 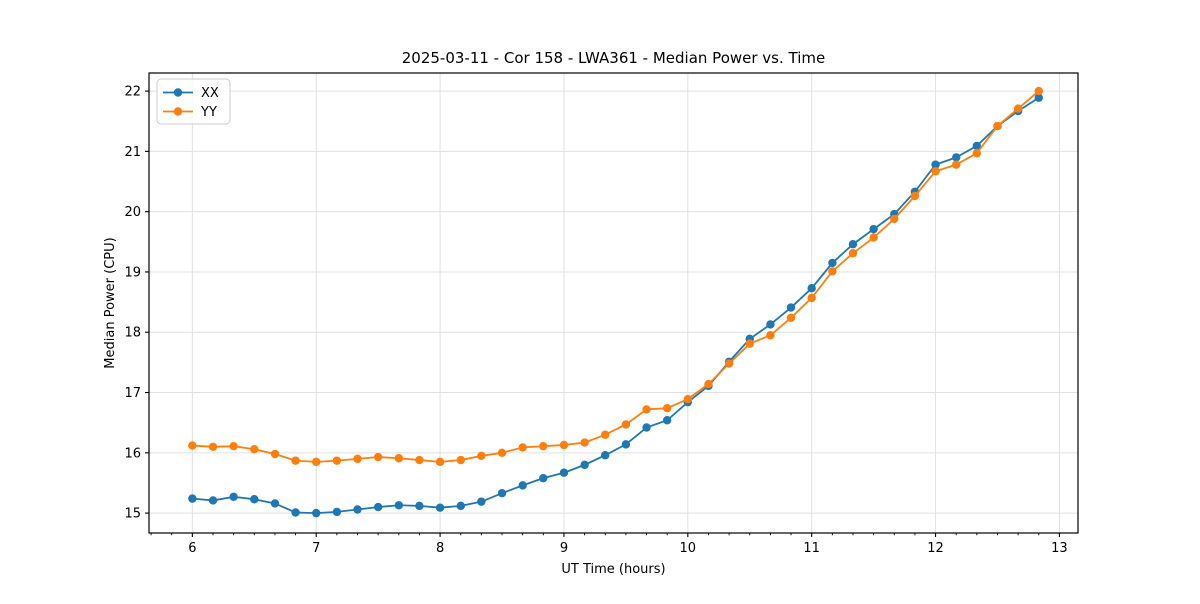 What do you see at coordinates (1059, 548) in the screenshot?
I see `x-tick-label: 13` at bounding box center [1059, 548].